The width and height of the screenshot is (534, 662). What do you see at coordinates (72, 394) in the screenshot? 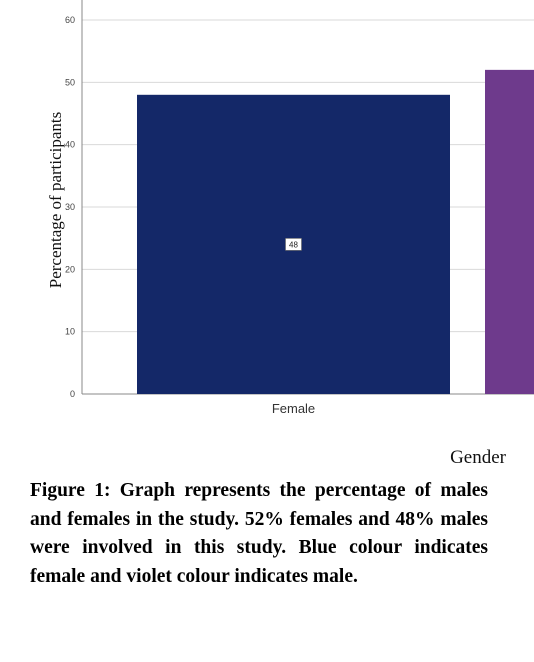
I see `y-tick-label: 0` at bounding box center [72, 394].